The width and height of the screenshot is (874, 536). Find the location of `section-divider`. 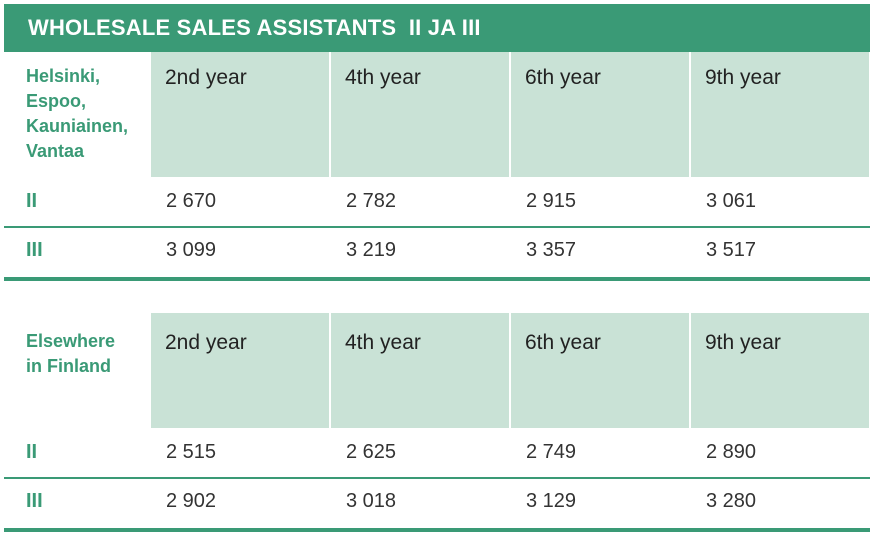

section-divider is located at coordinates (437, 279).